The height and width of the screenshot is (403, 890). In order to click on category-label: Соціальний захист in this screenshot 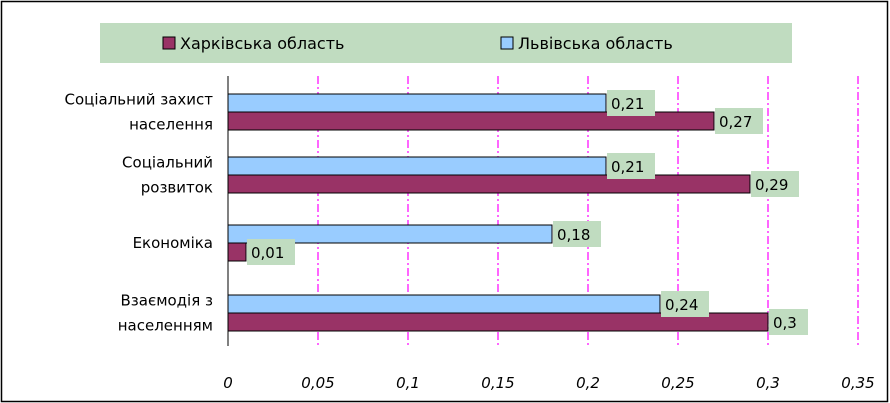, I will do `click(139, 100)`.